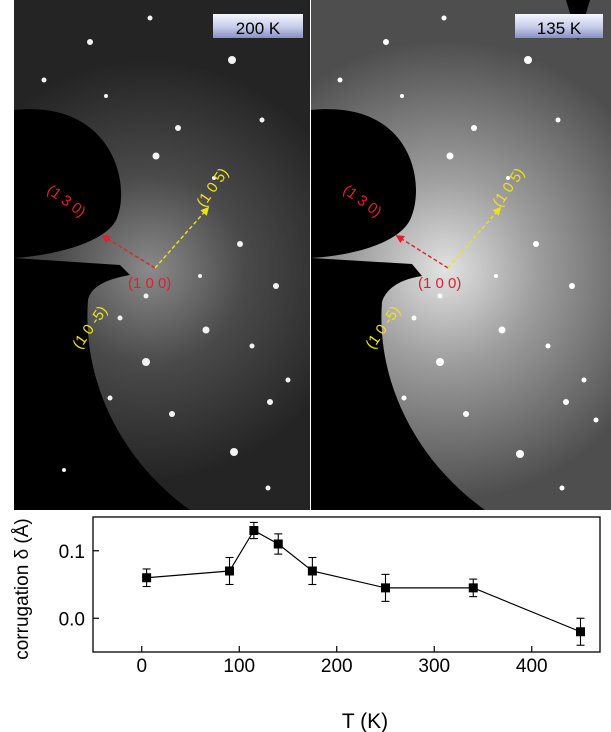 The width and height of the screenshot is (611, 732). I want to click on x-tick-label: 300, so click(434, 666).